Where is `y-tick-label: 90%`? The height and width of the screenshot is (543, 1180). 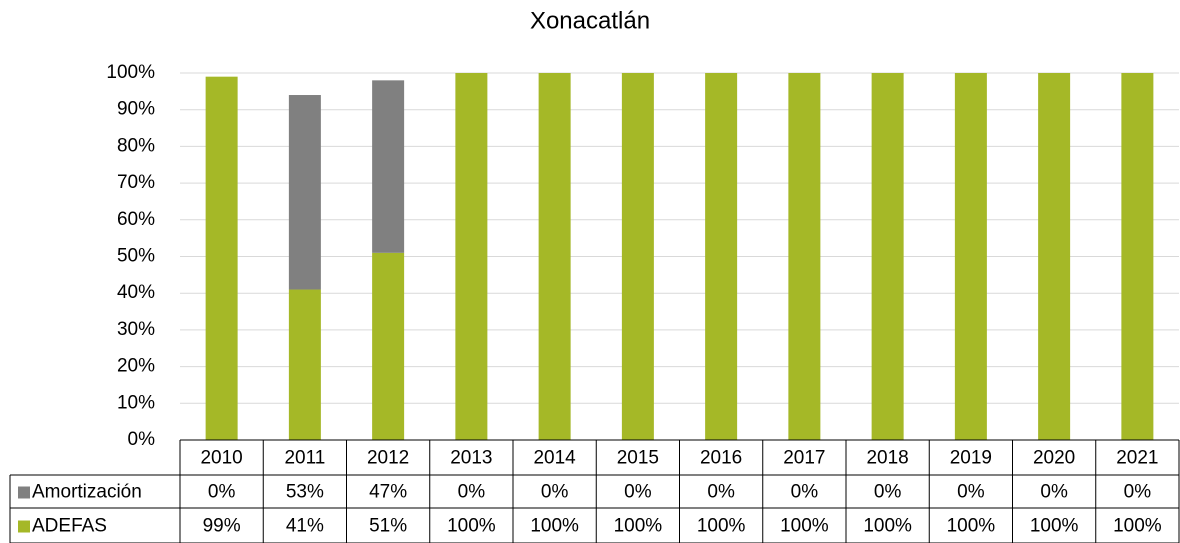
y-tick-label: 90% is located at coordinates (136, 109).